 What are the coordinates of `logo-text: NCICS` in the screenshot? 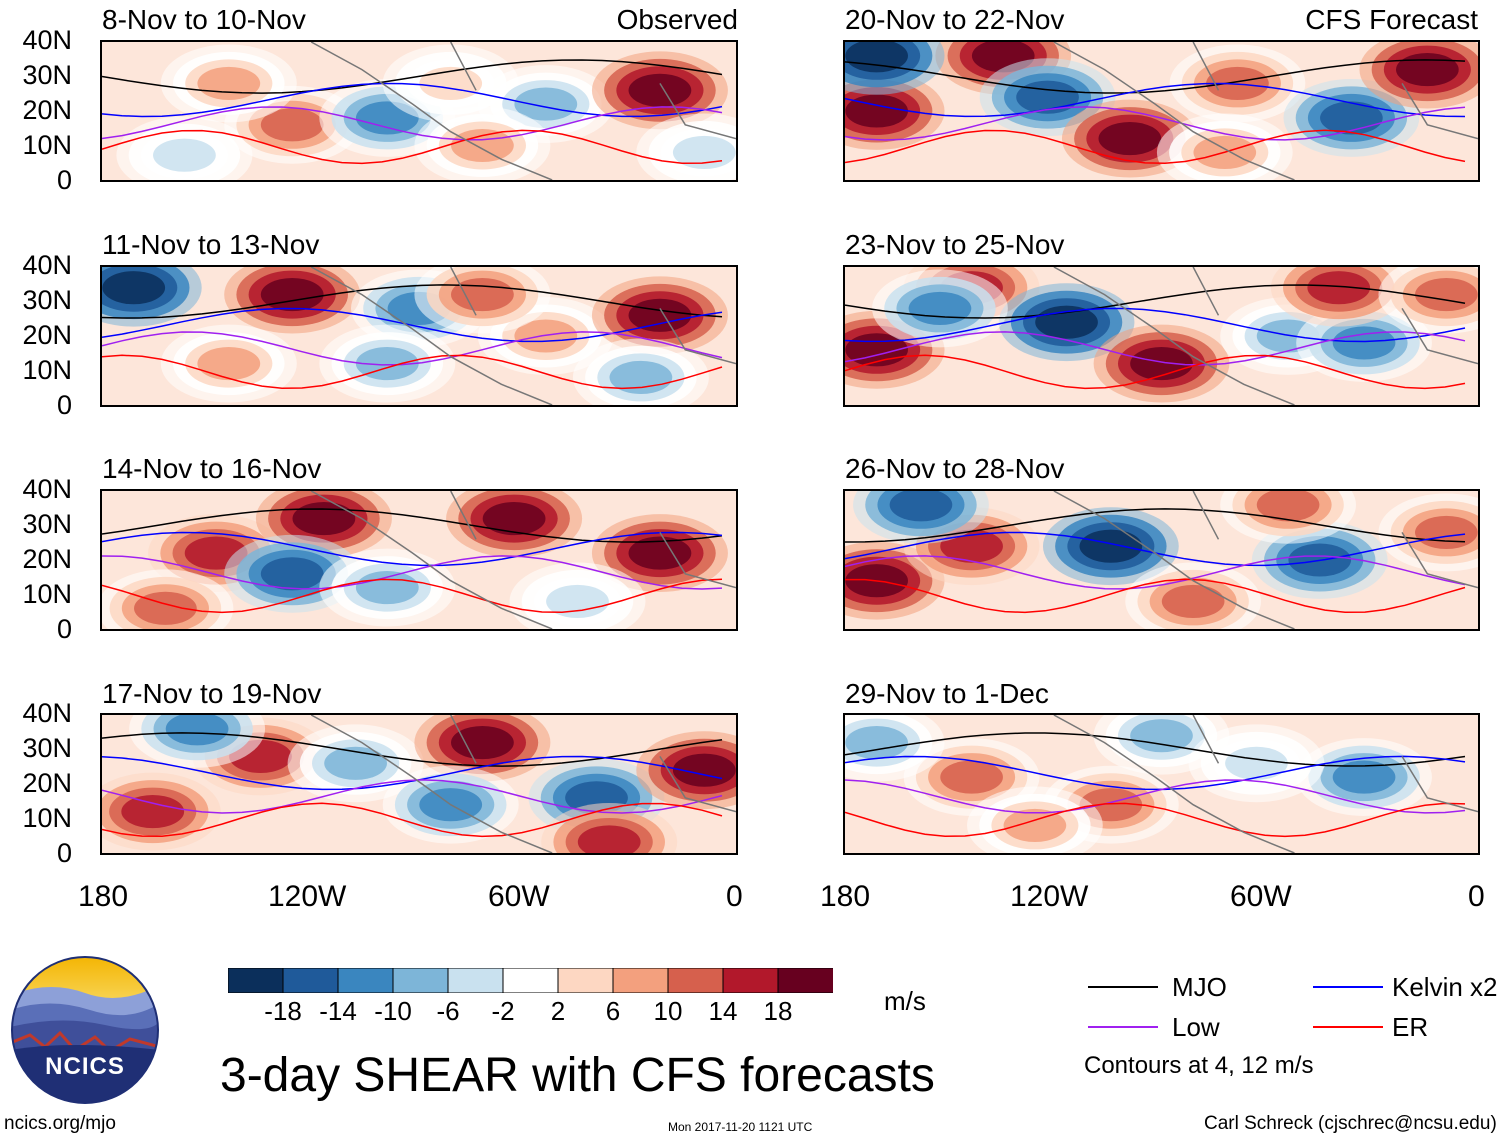 It's located at (85, 1066).